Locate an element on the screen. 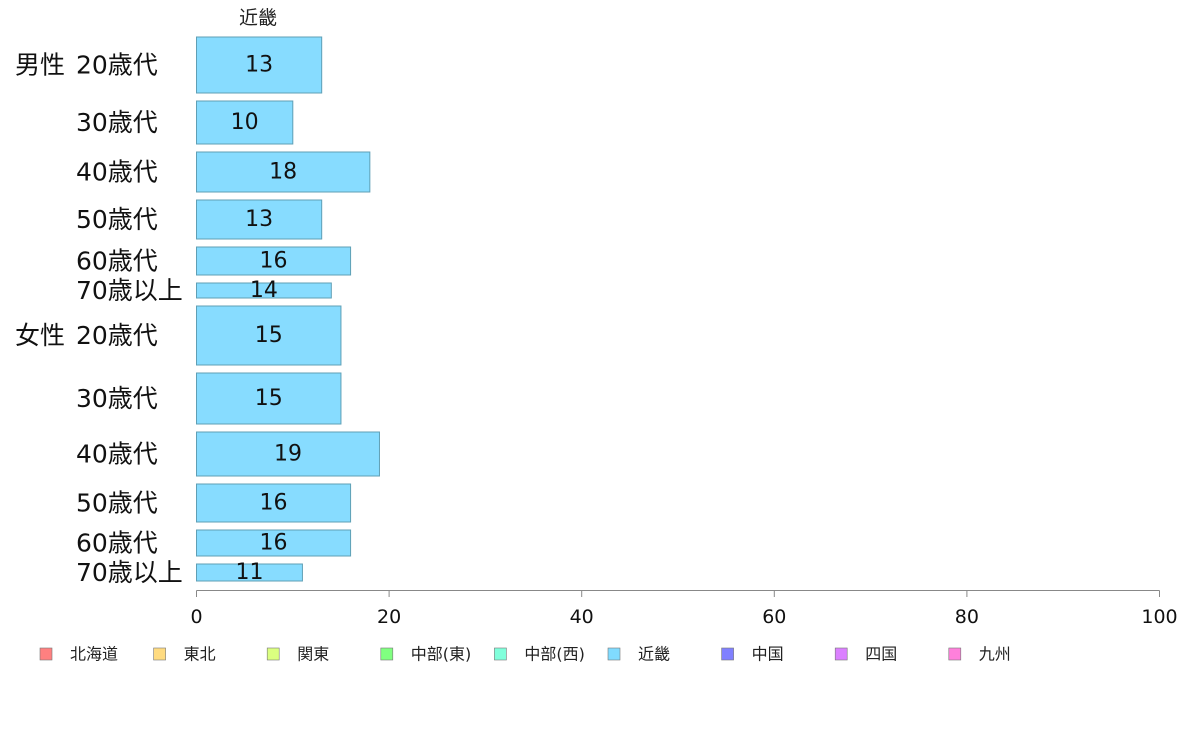 The width and height of the screenshot is (1188, 736). x-tick-label: 80 is located at coordinates (967, 617).